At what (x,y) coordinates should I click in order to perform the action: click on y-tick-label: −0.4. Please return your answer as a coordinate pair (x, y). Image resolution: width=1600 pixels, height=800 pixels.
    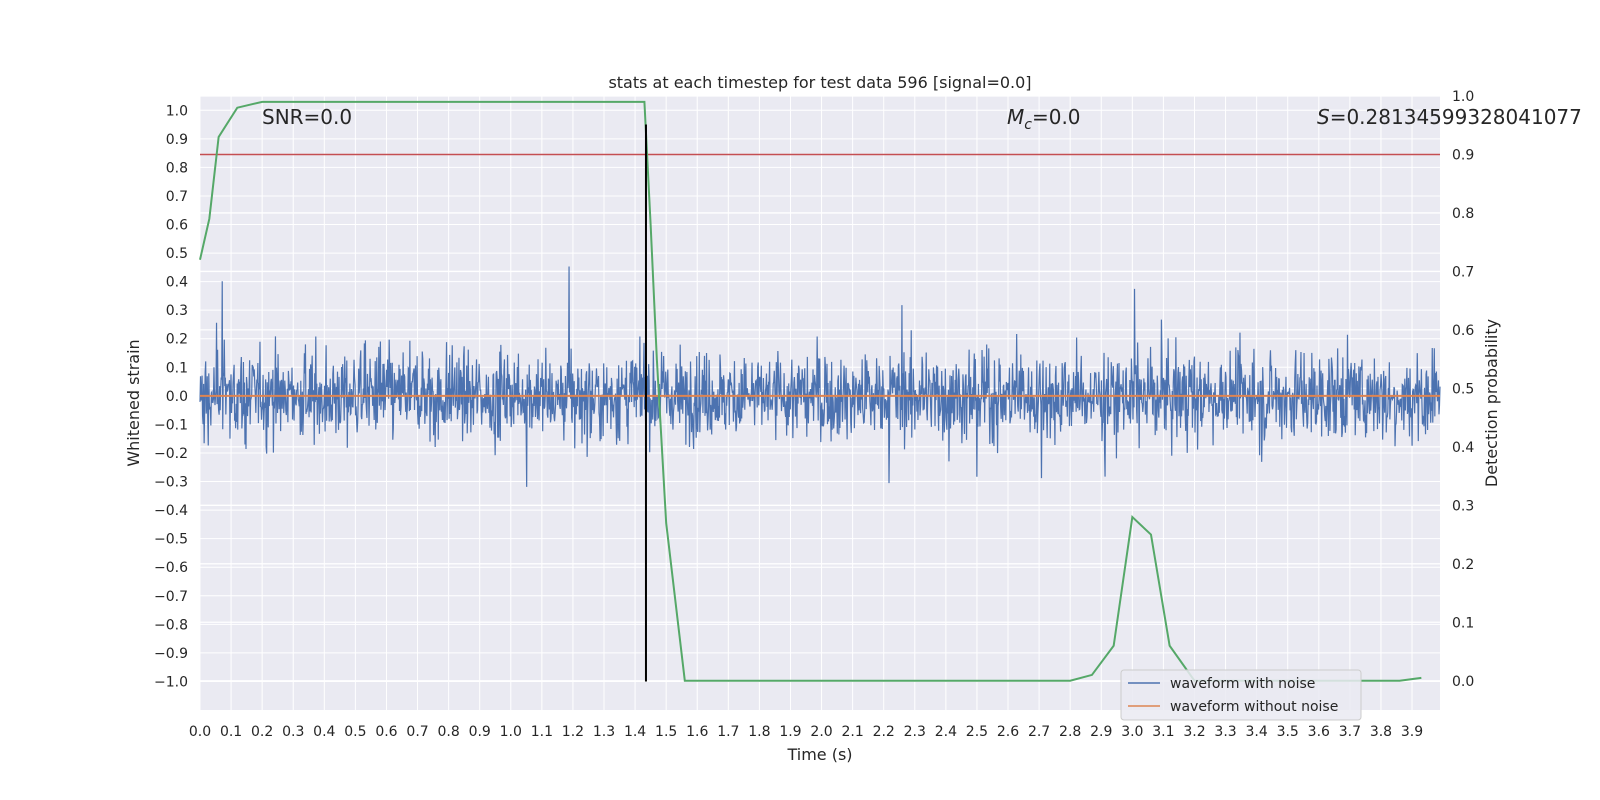
    Looking at the image, I should click on (171, 511).